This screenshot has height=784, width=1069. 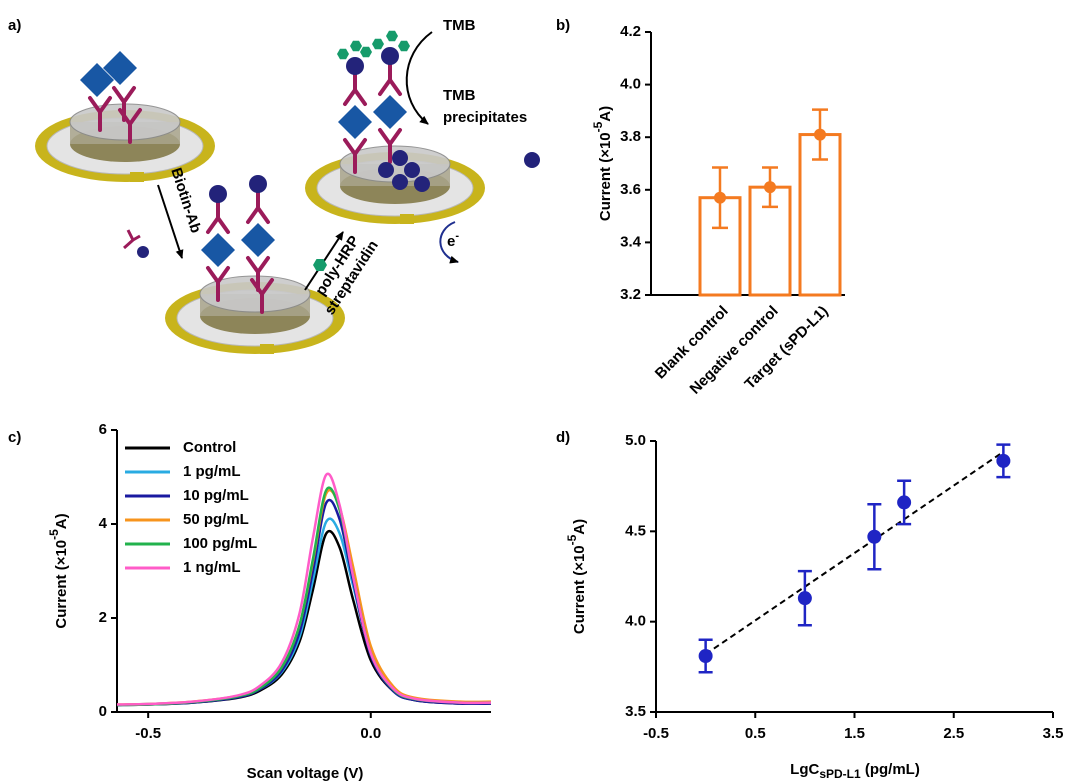 I want to click on electron-arc, so click(x=449, y=242).